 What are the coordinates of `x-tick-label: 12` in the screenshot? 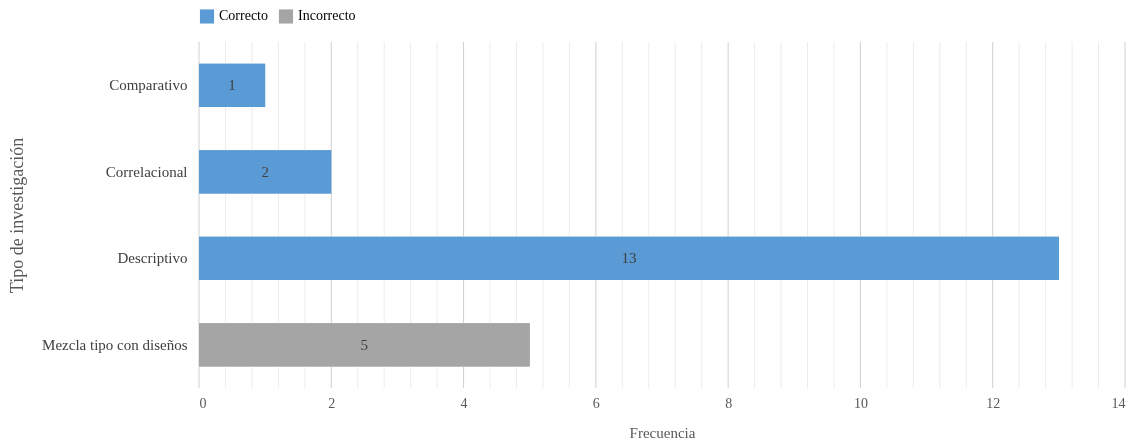 It's located at (993, 403).